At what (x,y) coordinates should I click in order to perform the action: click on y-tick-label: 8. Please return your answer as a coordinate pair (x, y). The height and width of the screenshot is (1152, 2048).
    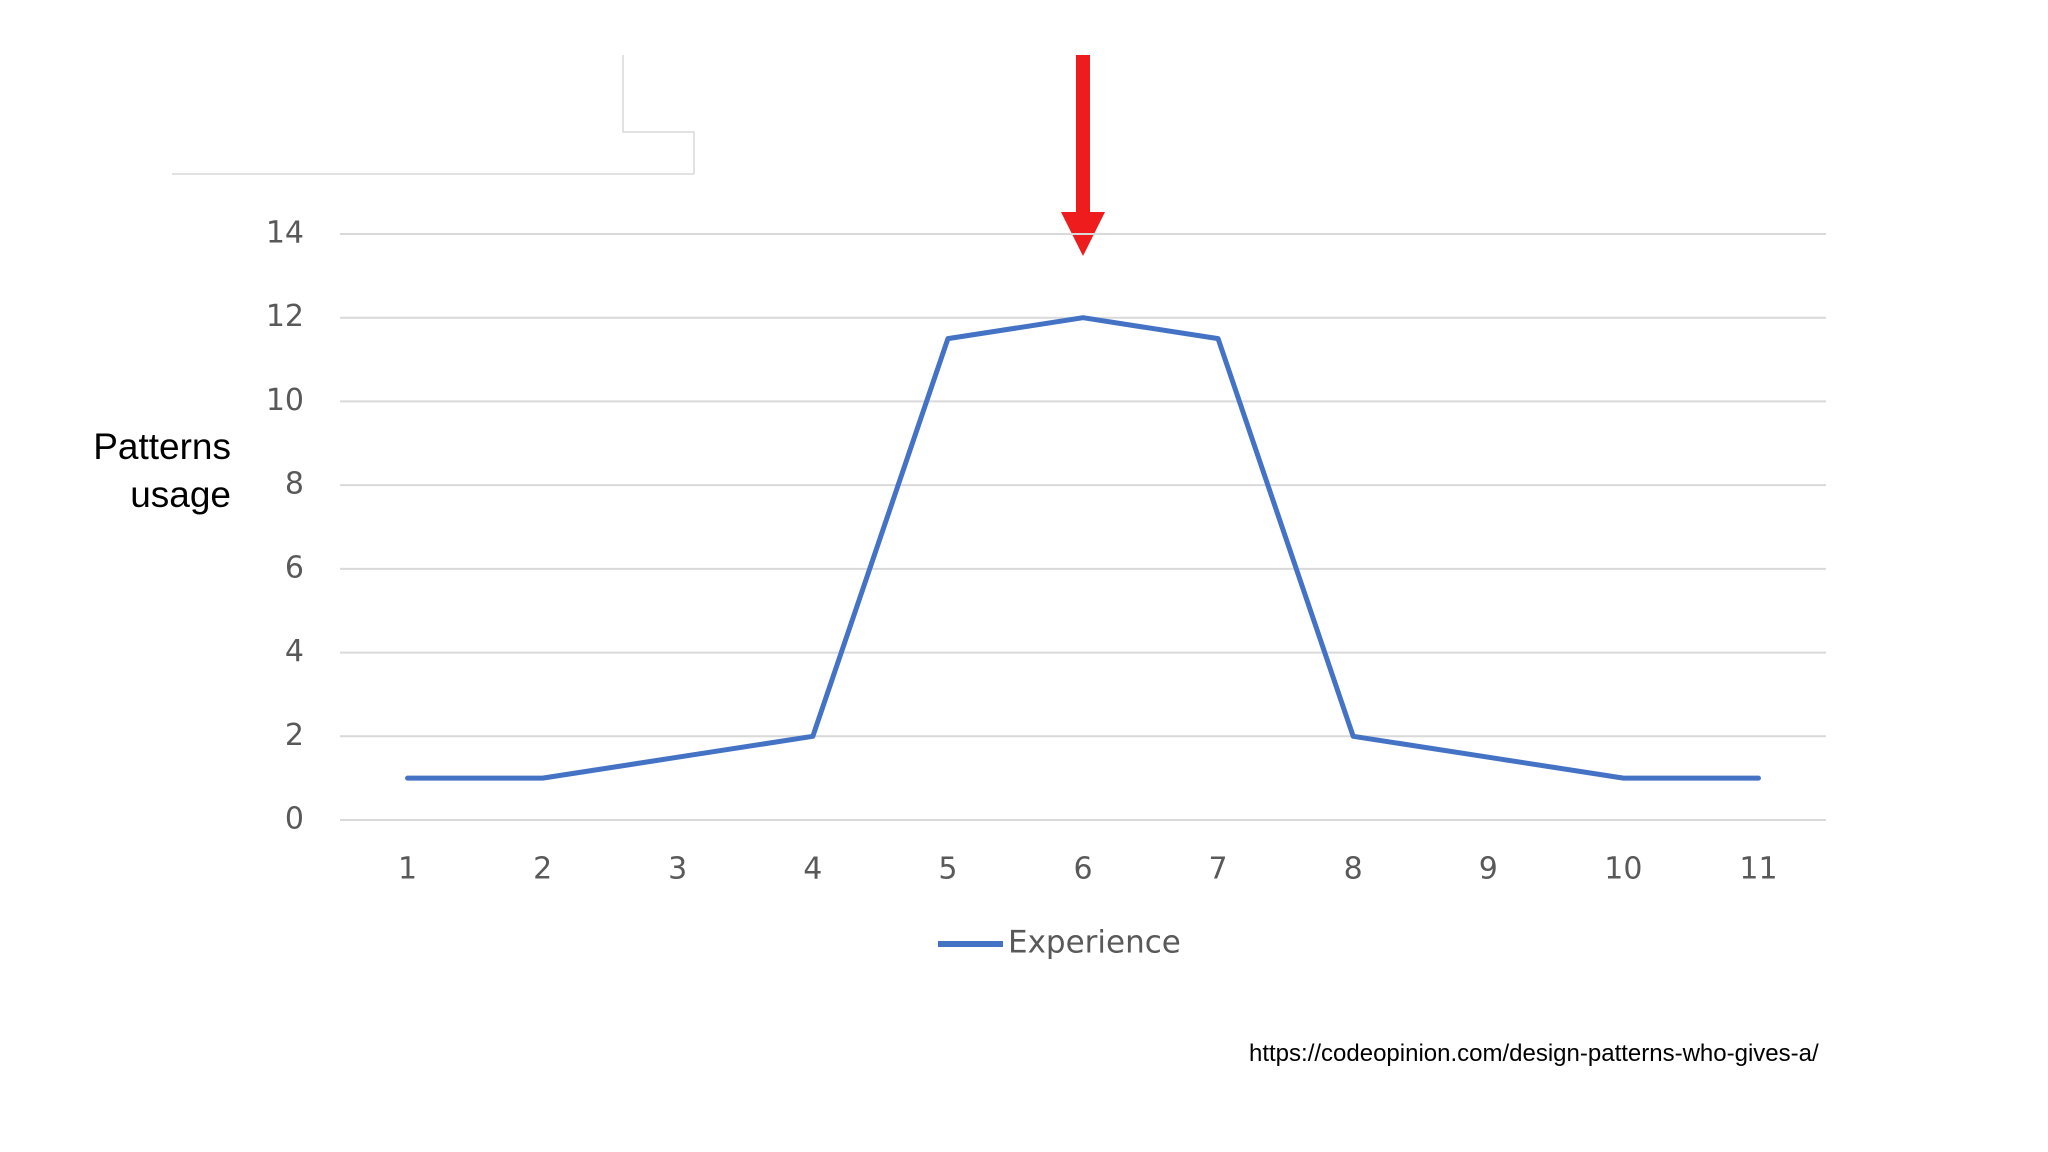
    Looking at the image, I should click on (294, 484).